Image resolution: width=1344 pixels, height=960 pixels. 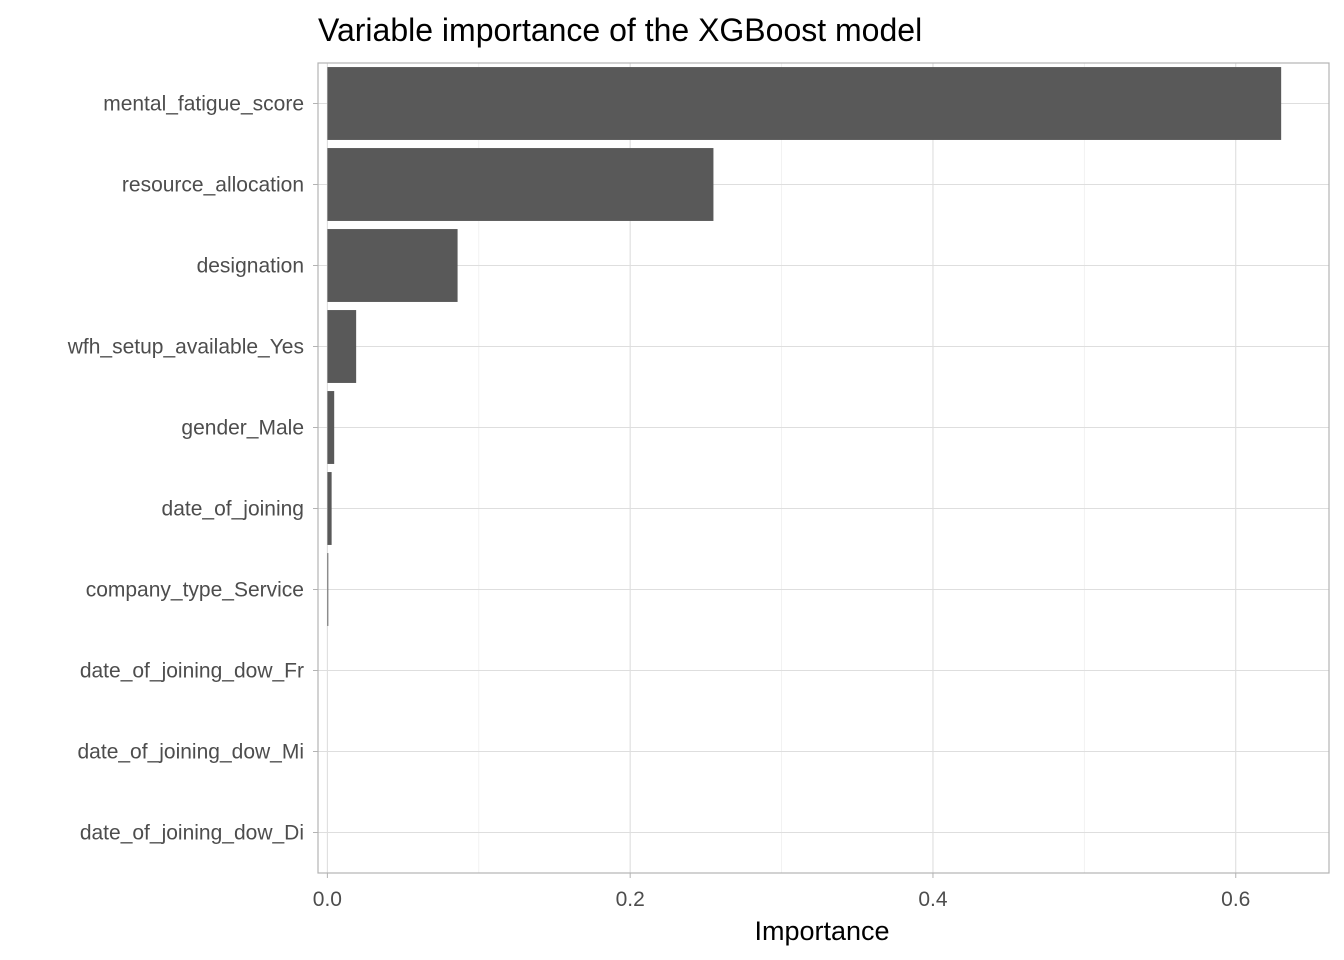 What do you see at coordinates (213, 185) in the screenshot?
I see `y-tick-label: resource_allocation` at bounding box center [213, 185].